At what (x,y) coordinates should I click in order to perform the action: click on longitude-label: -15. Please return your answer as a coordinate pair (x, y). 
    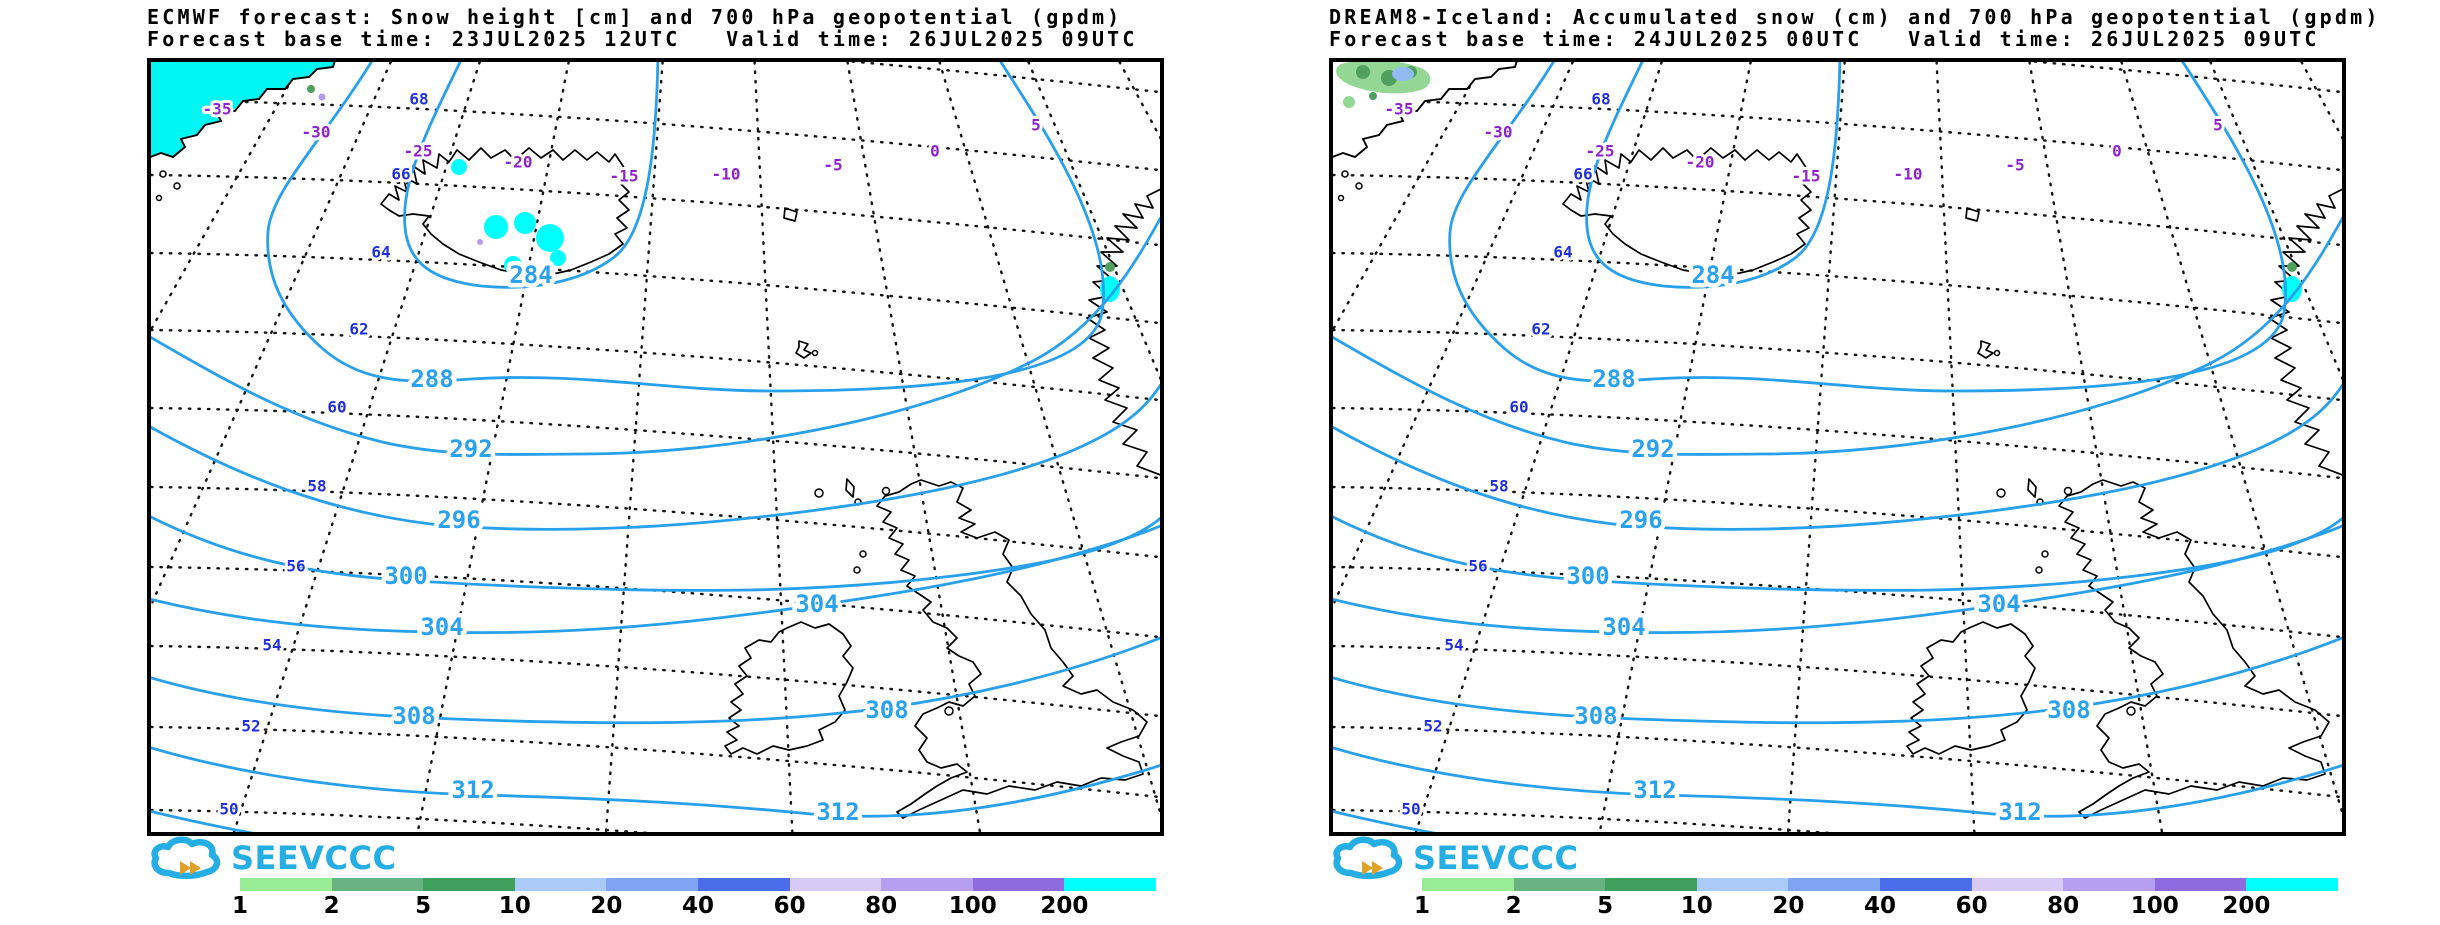
    Looking at the image, I should click on (624, 176).